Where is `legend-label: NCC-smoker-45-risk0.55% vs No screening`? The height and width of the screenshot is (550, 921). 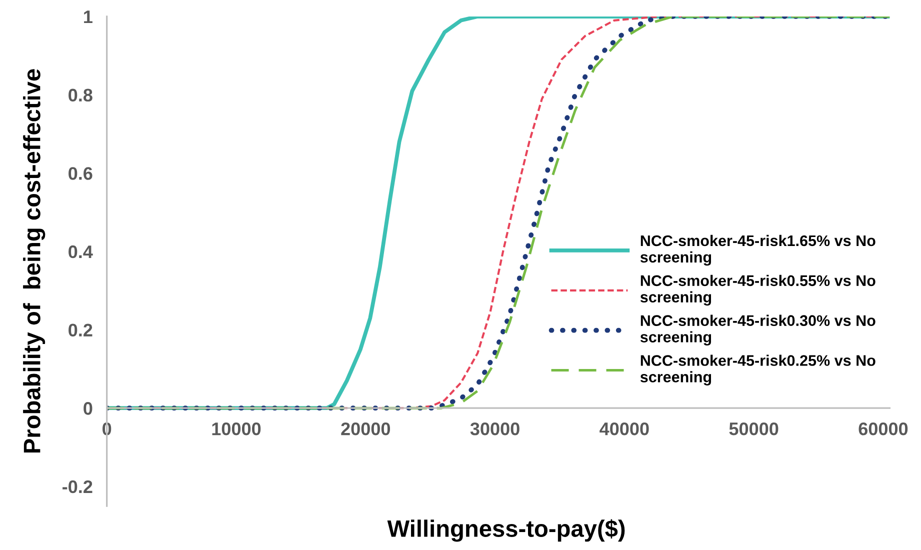 legend-label: NCC-smoker-45-risk0.55% vs No screening is located at coordinates (758, 290).